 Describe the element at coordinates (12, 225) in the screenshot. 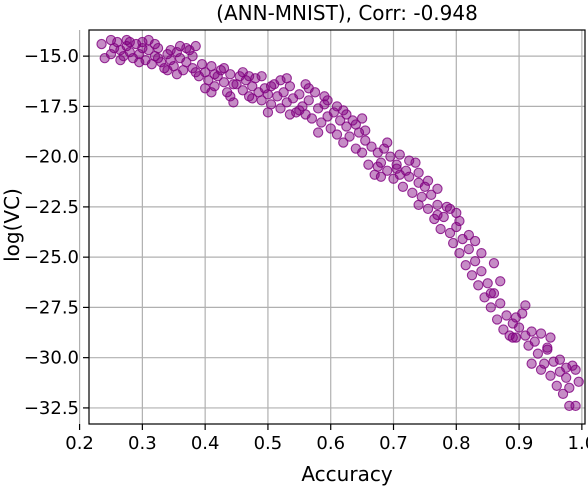

I see `y-axis-label: log(VC)` at that location.